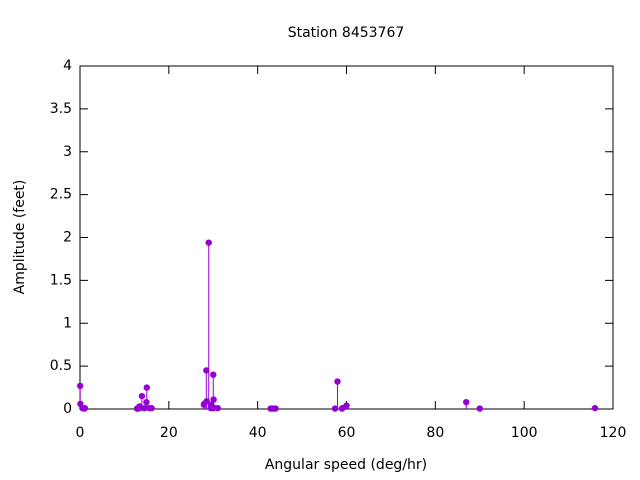  I want to click on x-tick-label: 120, so click(613, 433).